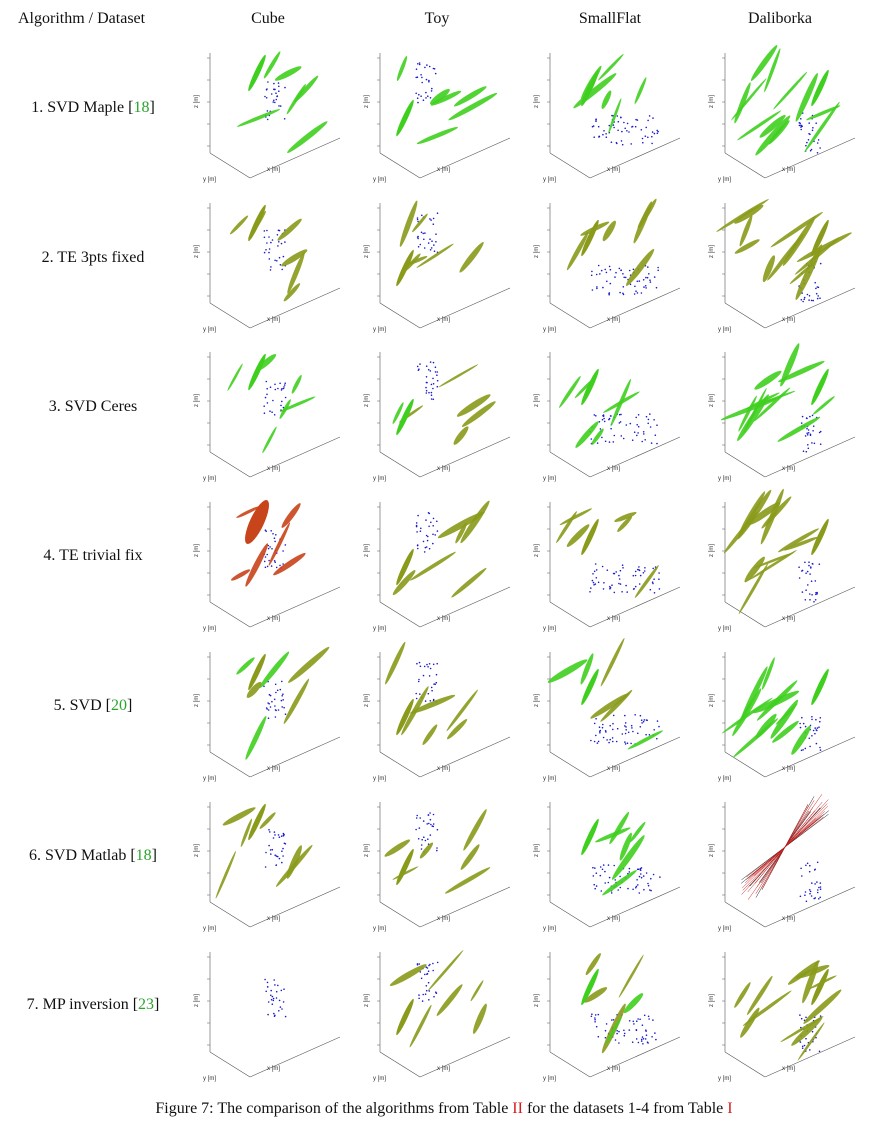 The width and height of the screenshot is (888, 1136). Describe the element at coordinates (609, 110) in the screenshot. I see `plot-smallflat-row-1: z [m] y [m] x [m]` at that location.